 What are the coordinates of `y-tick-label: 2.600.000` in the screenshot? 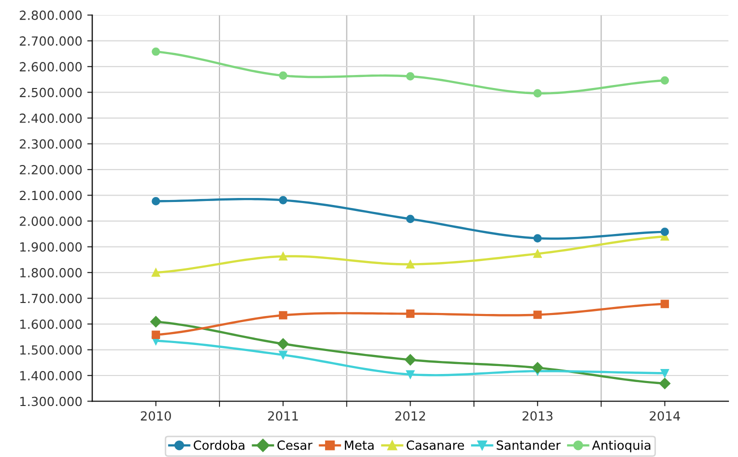 It's located at (51, 67).